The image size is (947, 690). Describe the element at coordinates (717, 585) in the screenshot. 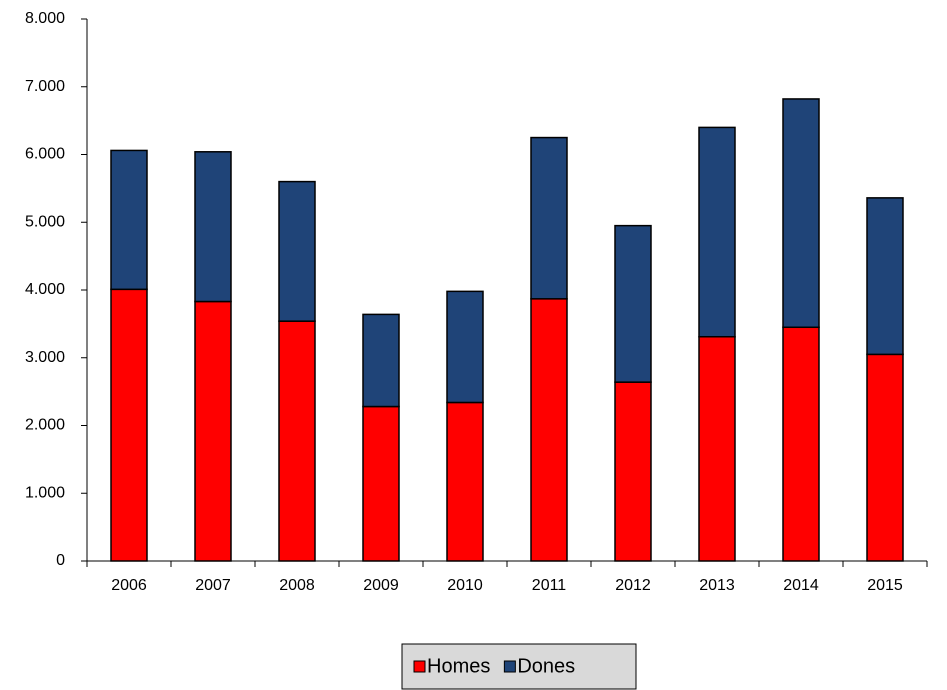

I see `x-tick-label: 2013` at that location.